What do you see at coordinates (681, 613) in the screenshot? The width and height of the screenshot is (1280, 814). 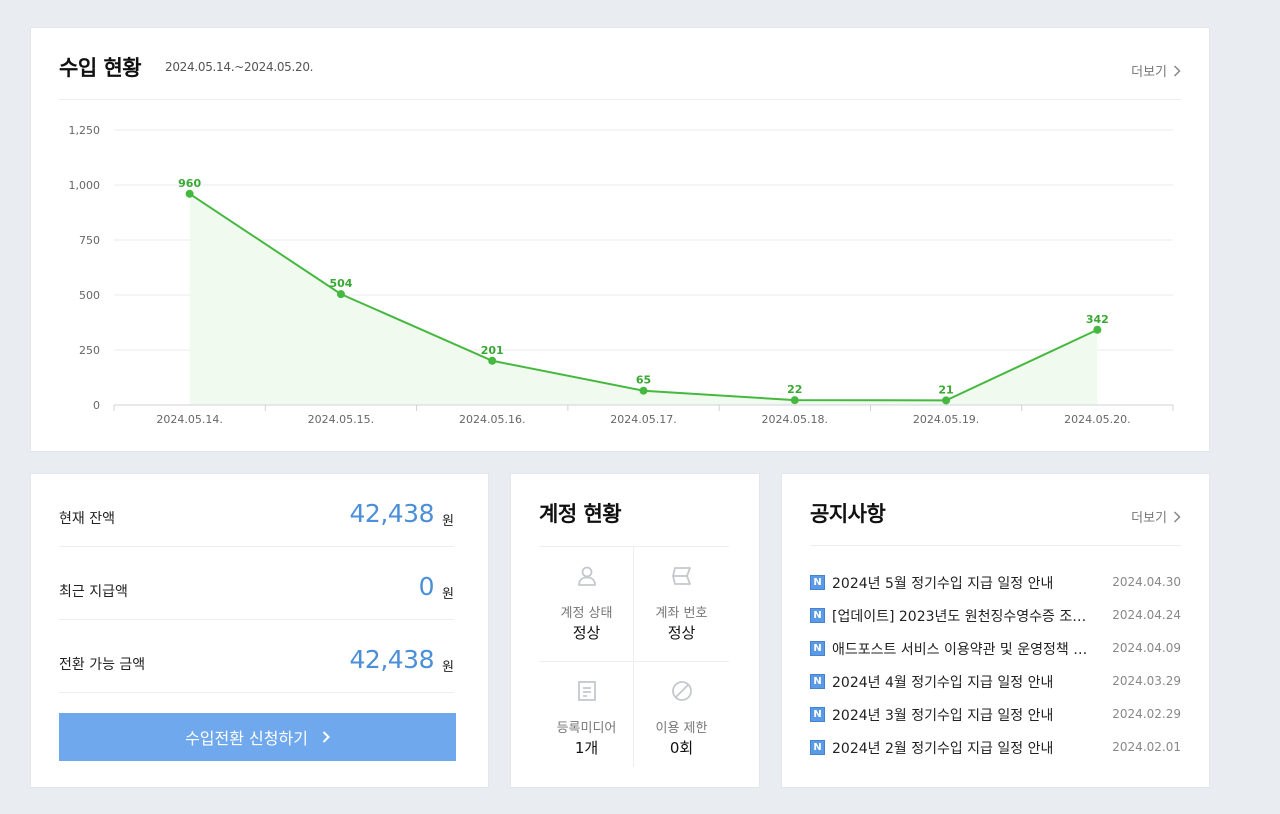 I see `account-cell-label: 계좌 번호` at bounding box center [681, 613].